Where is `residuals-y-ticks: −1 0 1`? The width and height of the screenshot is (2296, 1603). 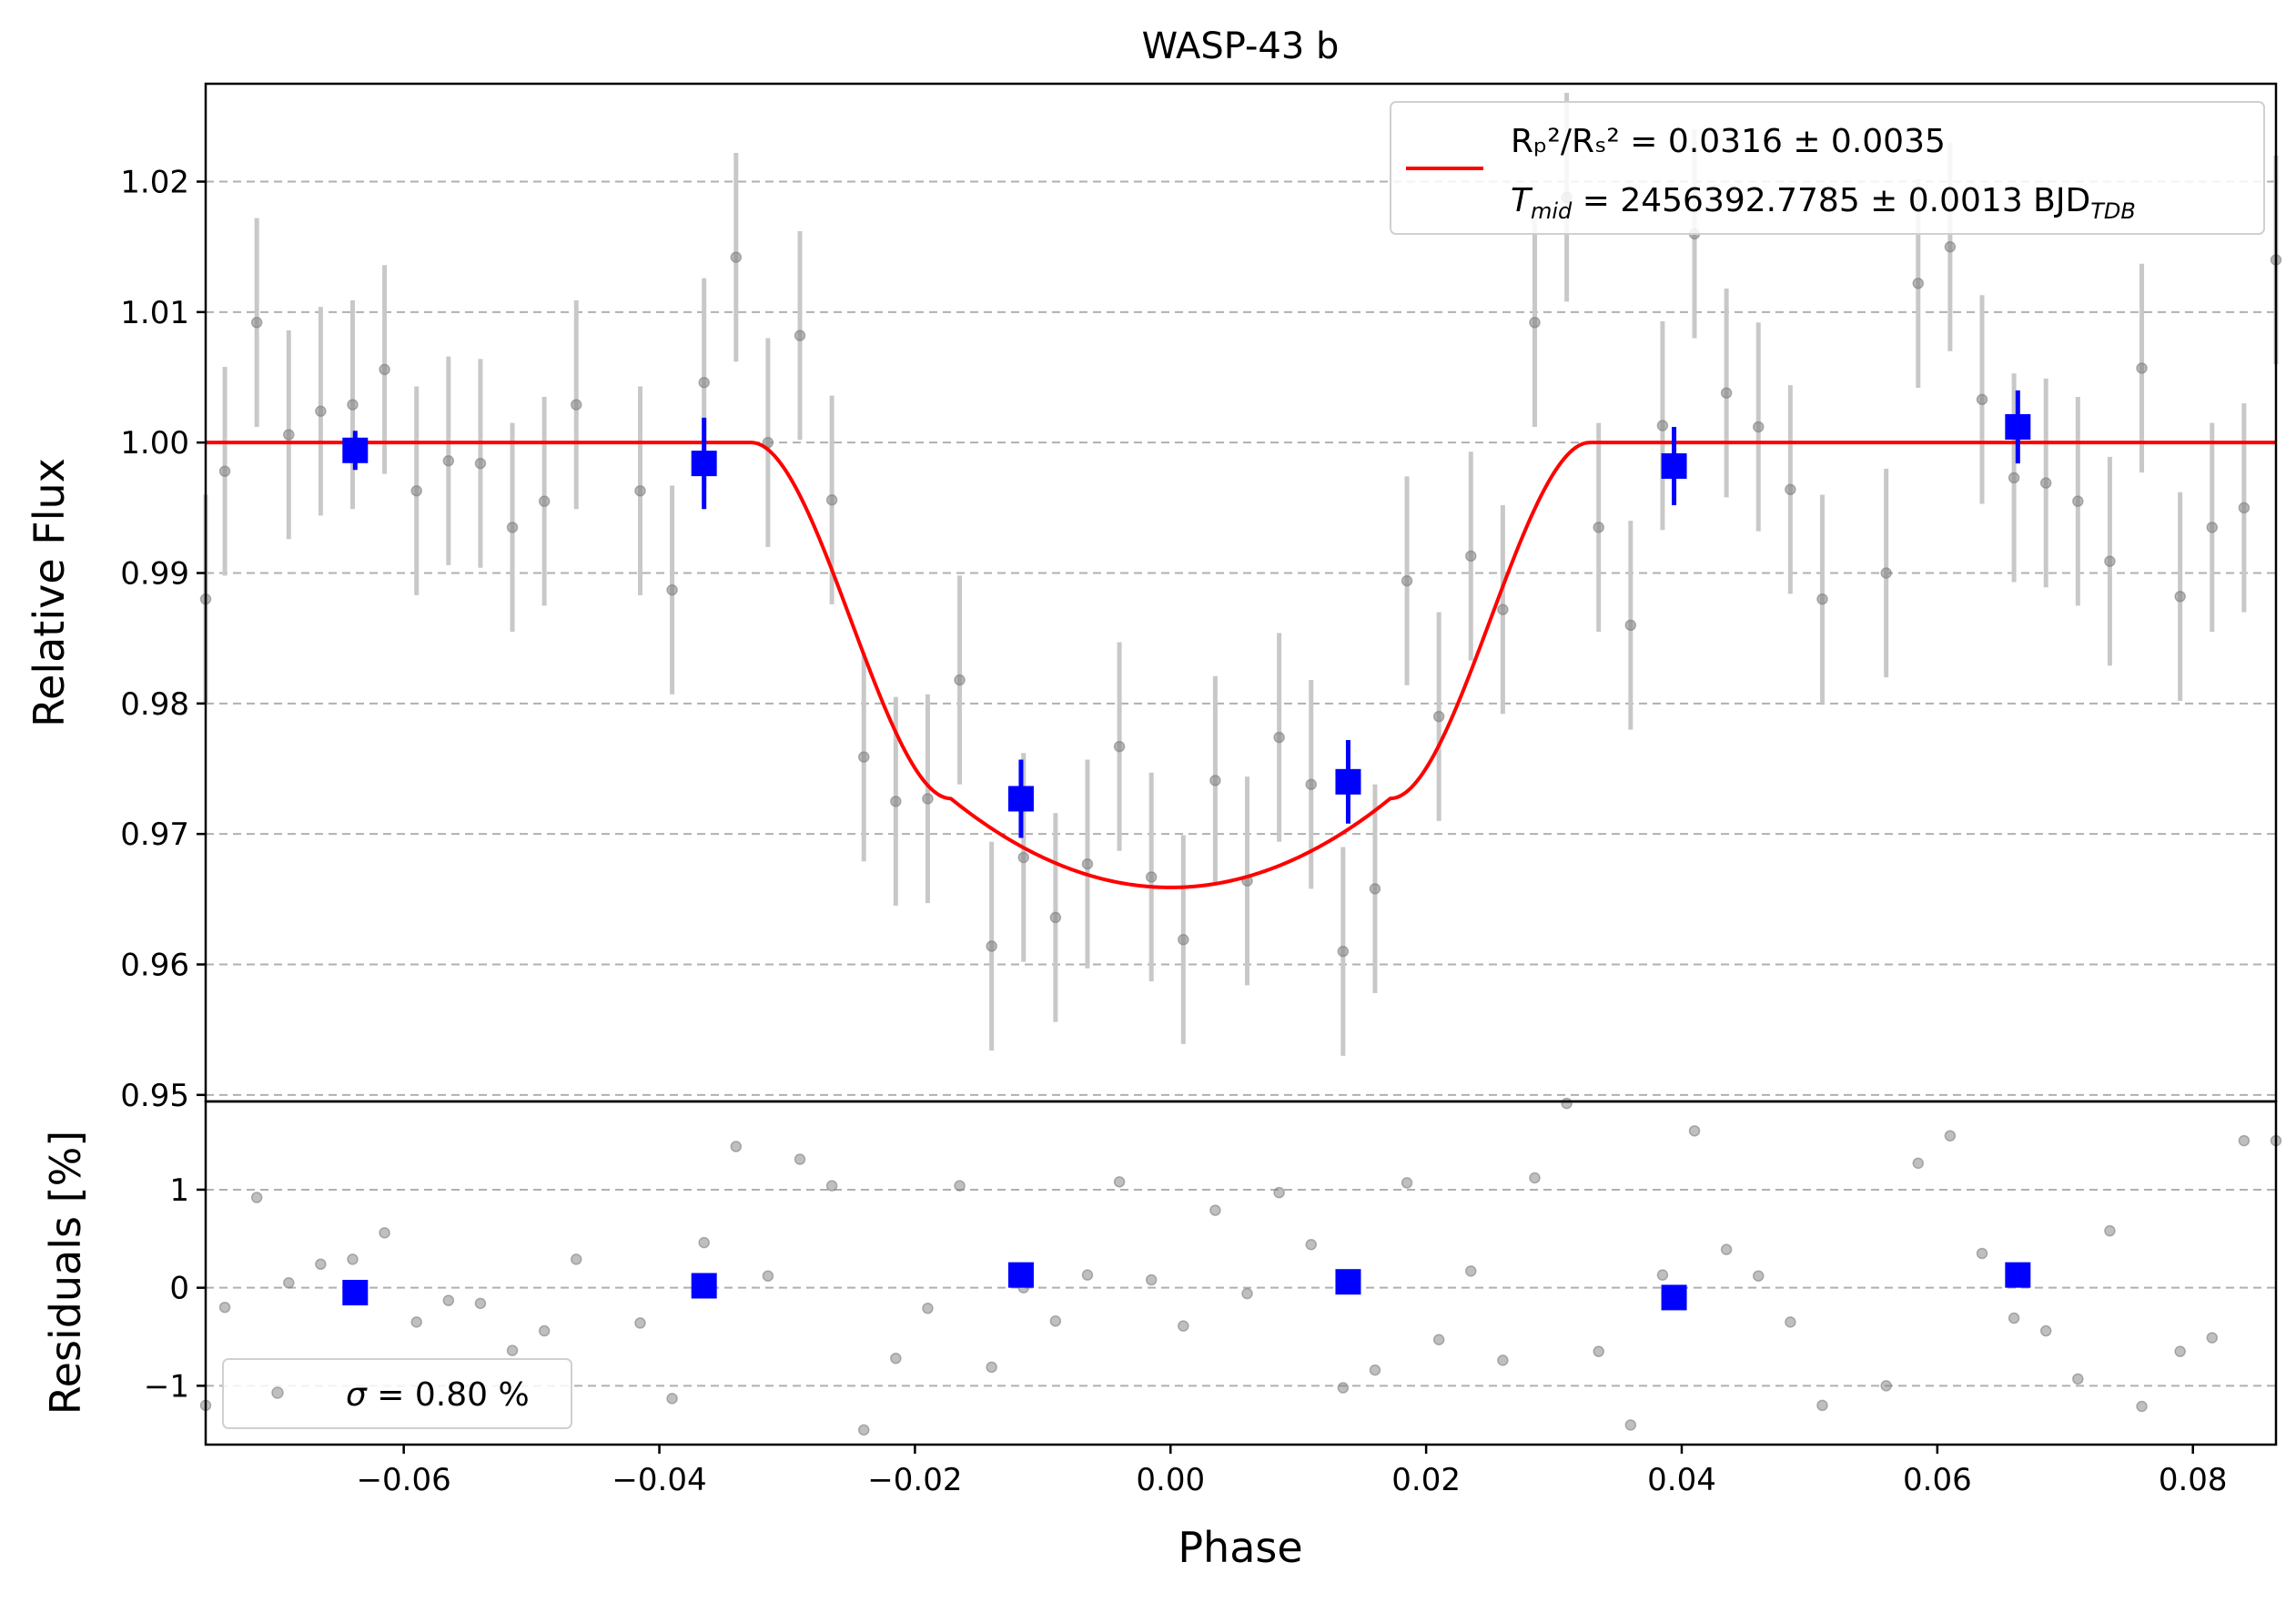 residuals-y-ticks: −1 0 1 is located at coordinates (175, 1288).